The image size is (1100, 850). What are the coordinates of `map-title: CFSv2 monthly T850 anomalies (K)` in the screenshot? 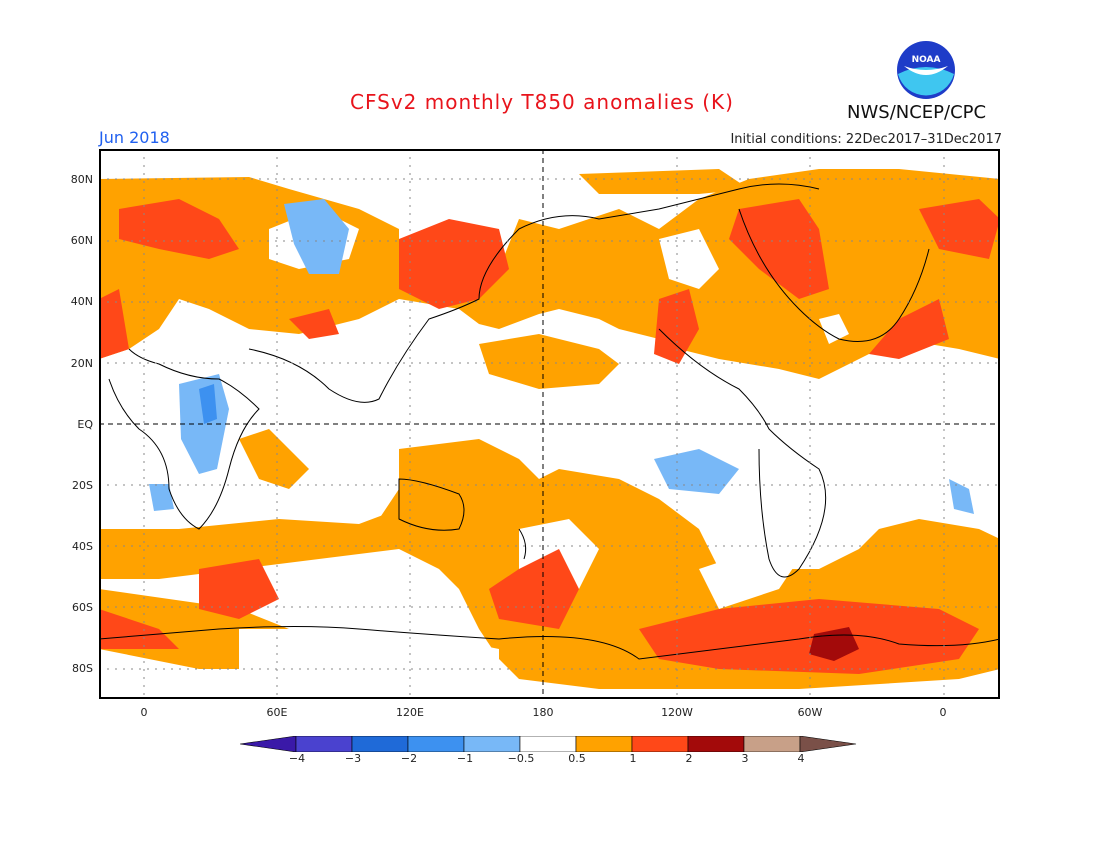 It's located at (542, 102).